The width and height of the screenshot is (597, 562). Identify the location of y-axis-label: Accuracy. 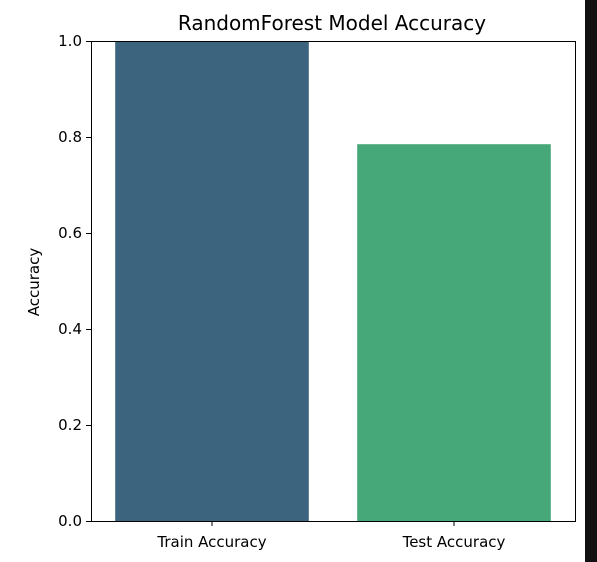
(34, 282).